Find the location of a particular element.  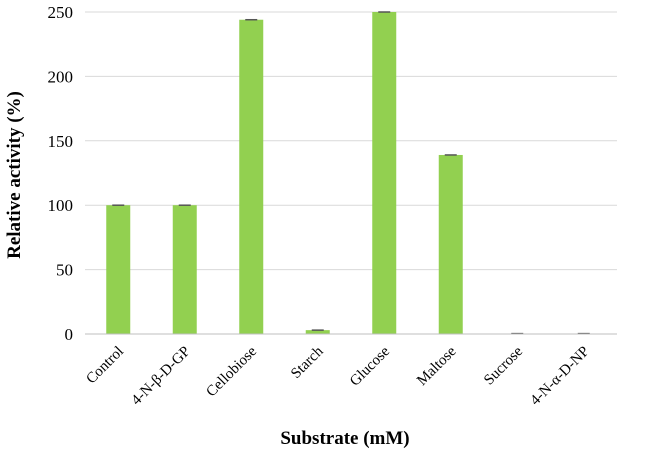

y-tick-labels: 0 50 100 150 200 250 is located at coordinates (61, 173).